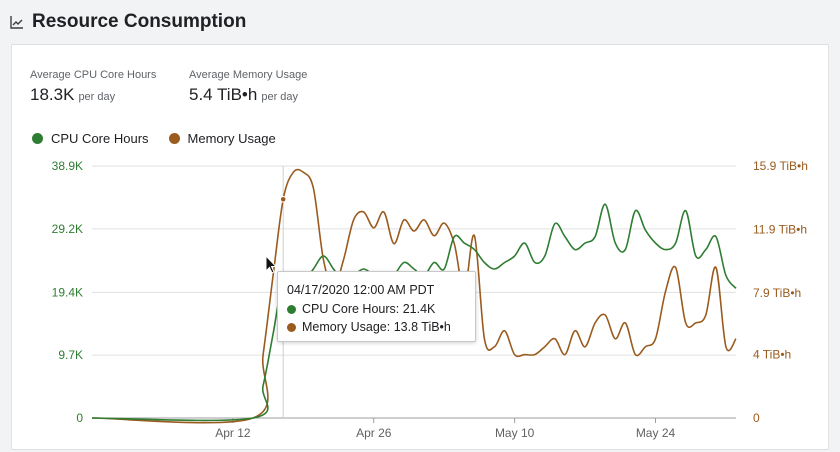  What do you see at coordinates (280, 97) in the screenshot?
I see `stat-memory-unit: per day` at bounding box center [280, 97].